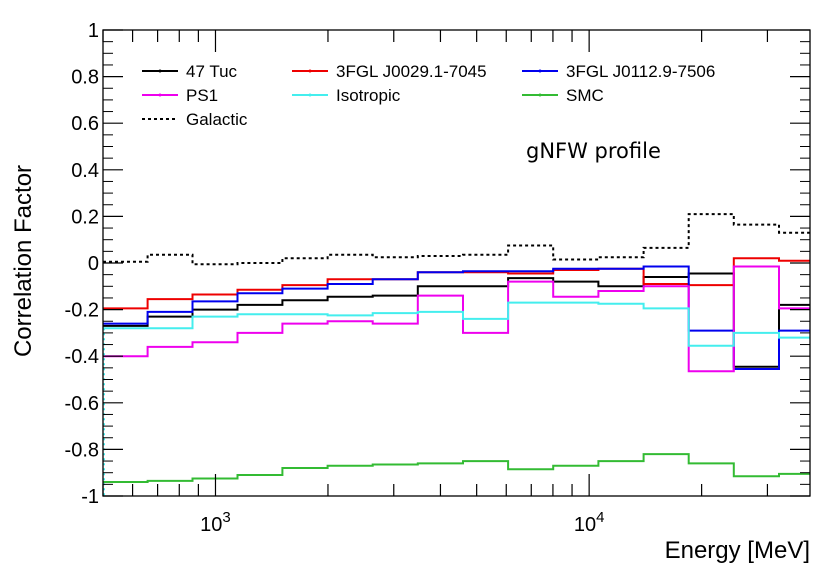 This screenshot has height=572, width=836. Describe the element at coordinates (215, 522) in the screenshot. I see `x-tick-label: 10³` at that location.